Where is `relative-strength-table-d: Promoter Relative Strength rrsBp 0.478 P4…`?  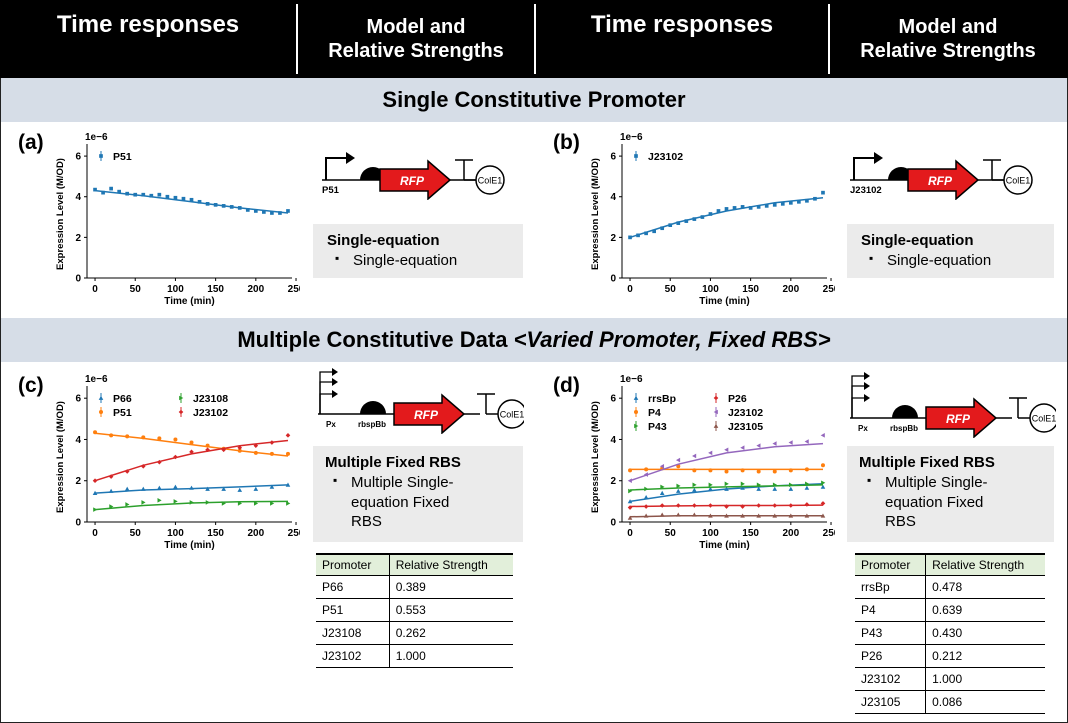
relative-strength-table-d: Promoter Relative Strength rrsBp 0.478 P4… is located at coordinates (950, 633).